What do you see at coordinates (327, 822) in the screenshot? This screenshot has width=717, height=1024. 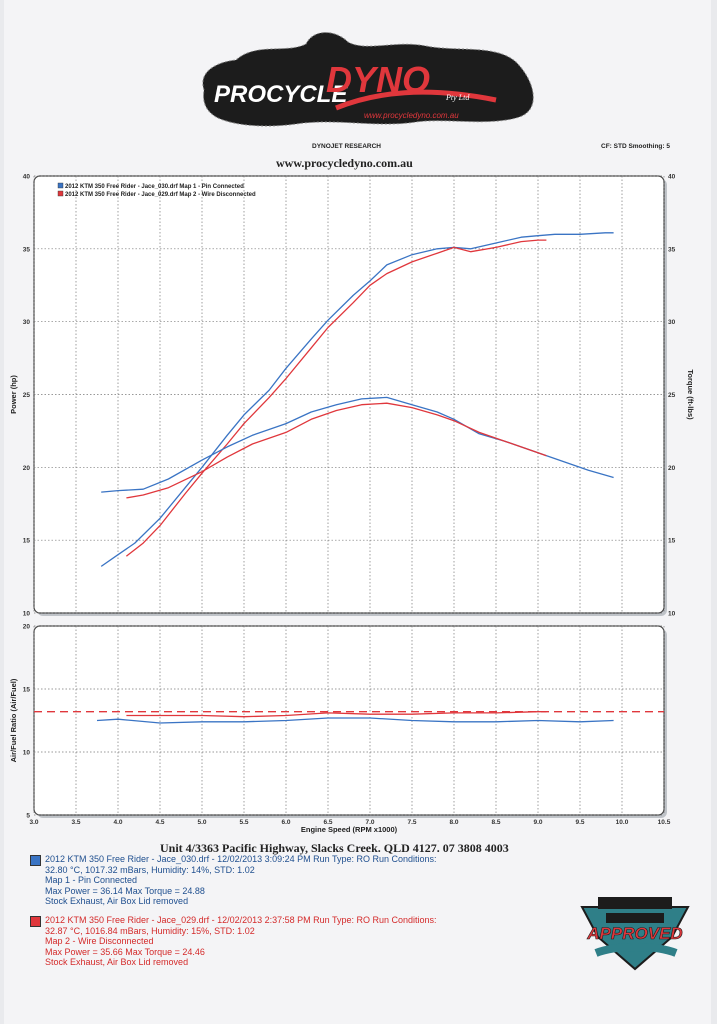 I see `x-tick-label: 6.5` at bounding box center [327, 822].